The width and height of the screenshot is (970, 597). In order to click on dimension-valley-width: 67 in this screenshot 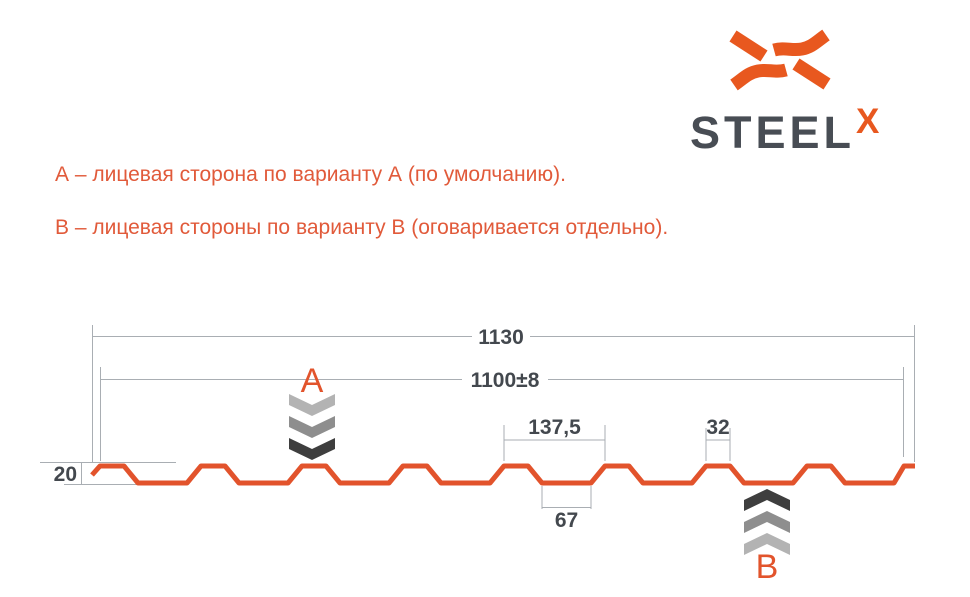, I will do `click(566, 509)`.